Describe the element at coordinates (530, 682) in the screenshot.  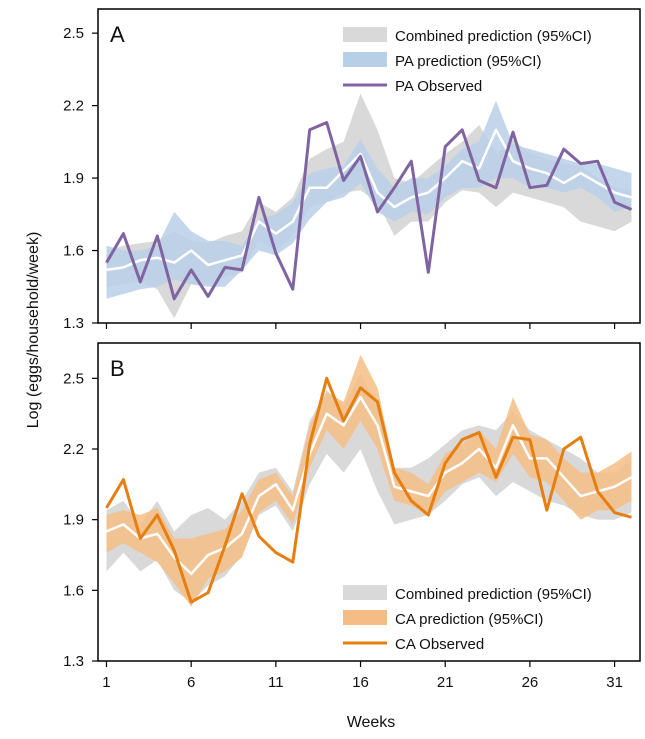
I see `x-tick-label: 26` at that location.